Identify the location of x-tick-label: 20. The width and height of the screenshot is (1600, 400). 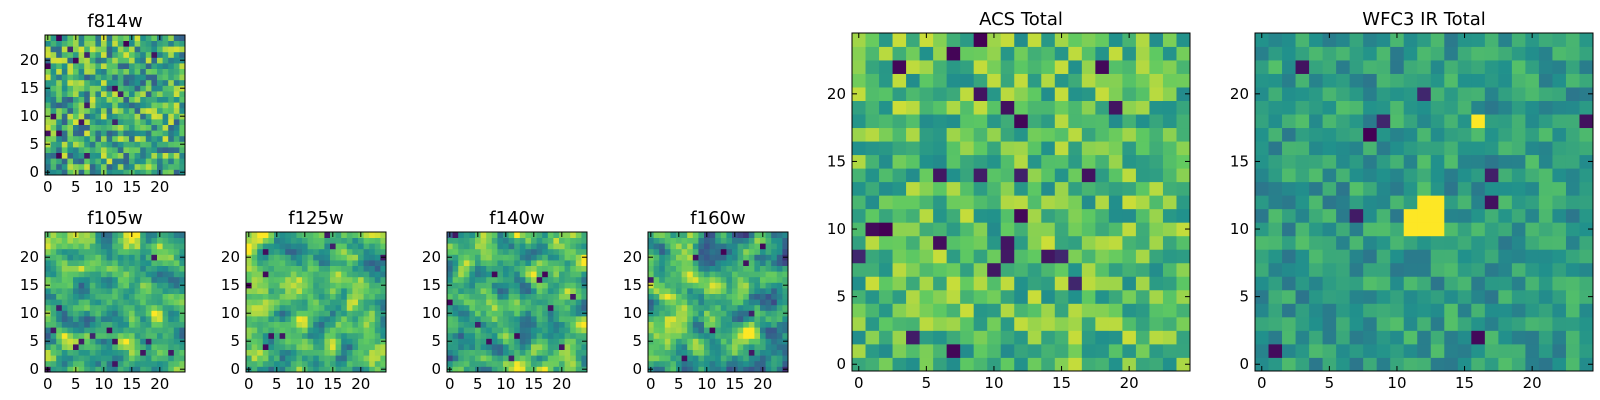
(1129, 383).